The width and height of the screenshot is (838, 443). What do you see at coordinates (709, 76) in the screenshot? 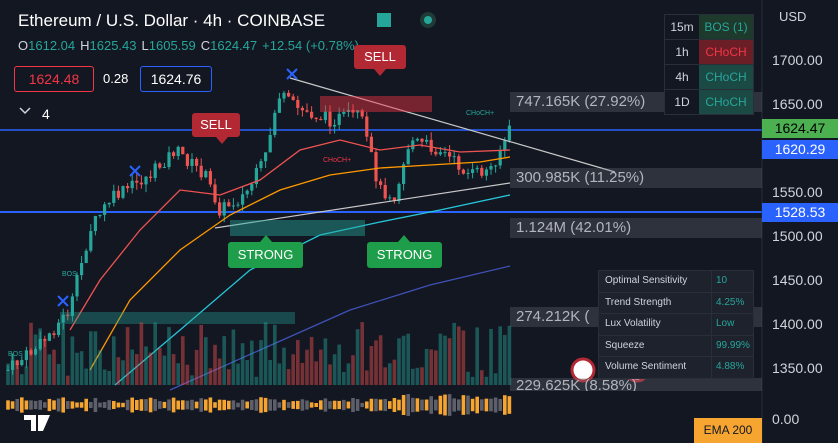
I see `table-row: 4h CHoCH` at bounding box center [709, 76].